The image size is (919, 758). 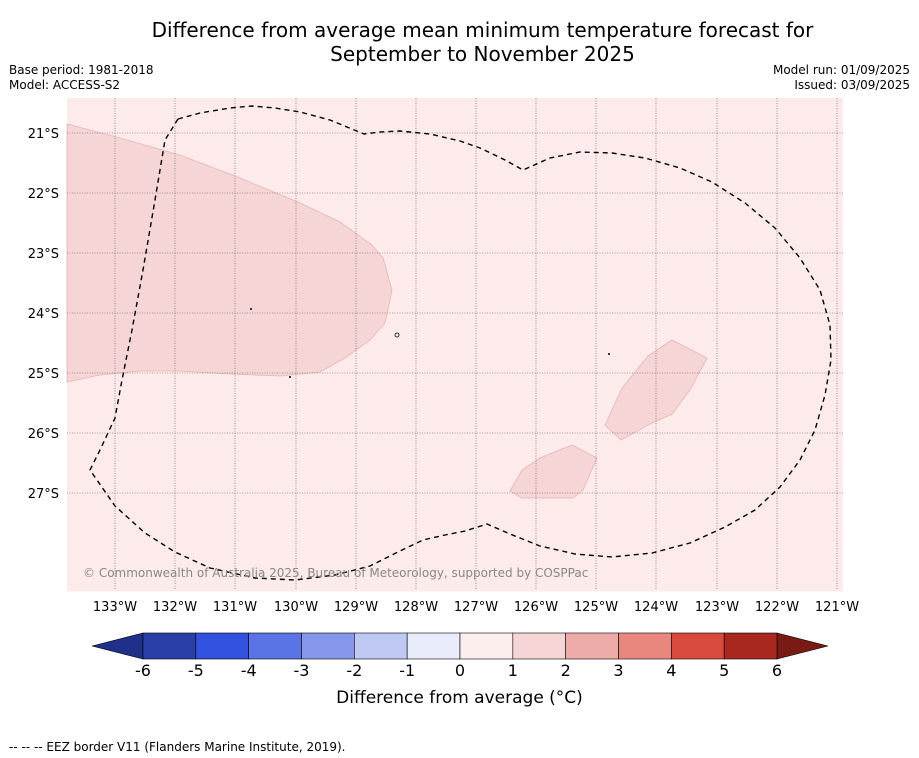 I want to click on base-info: Base period: 1981-2018 Model: ACCESS-S2, so click(x=81, y=78).